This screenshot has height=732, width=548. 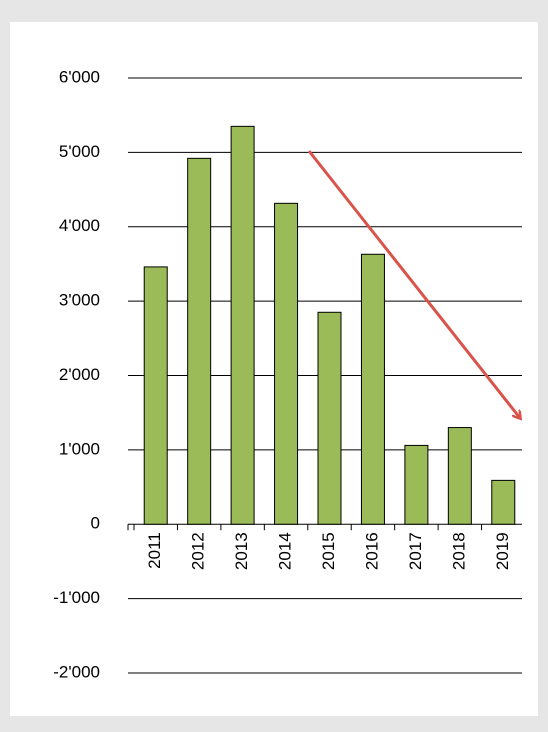 I want to click on y-tick-label: 2'000, so click(x=79, y=374).